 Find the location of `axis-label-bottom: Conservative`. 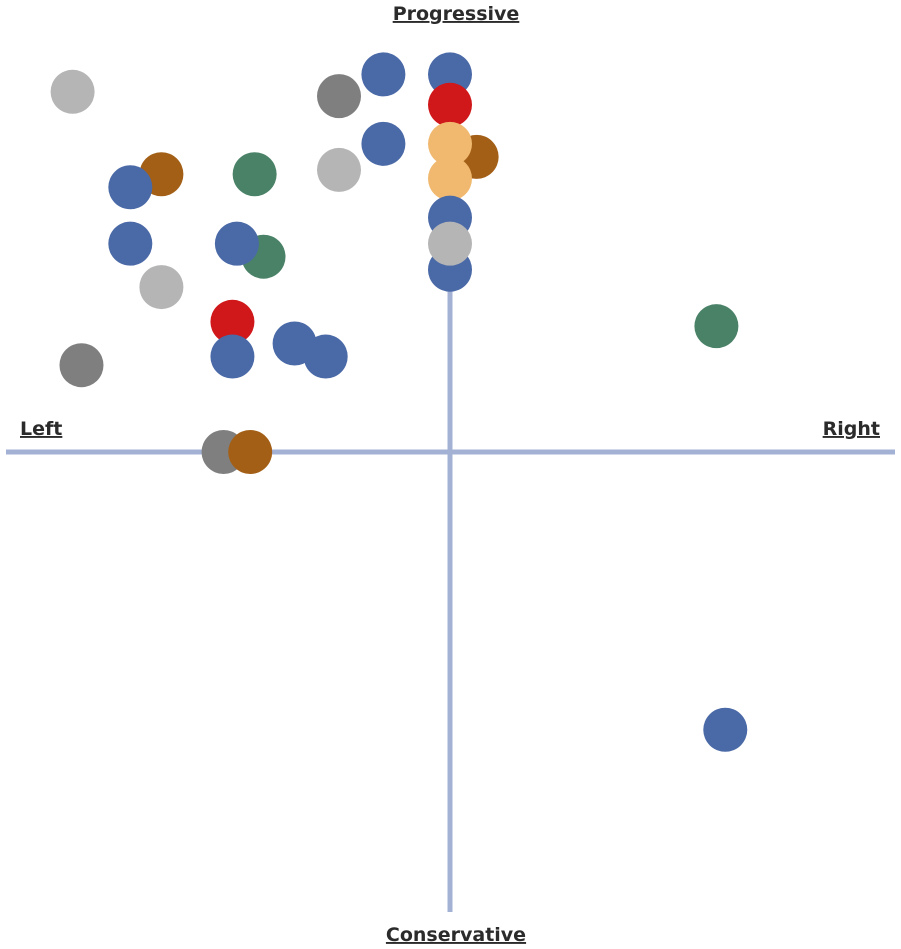

axis-label-bottom: Conservative is located at coordinates (456, 935).